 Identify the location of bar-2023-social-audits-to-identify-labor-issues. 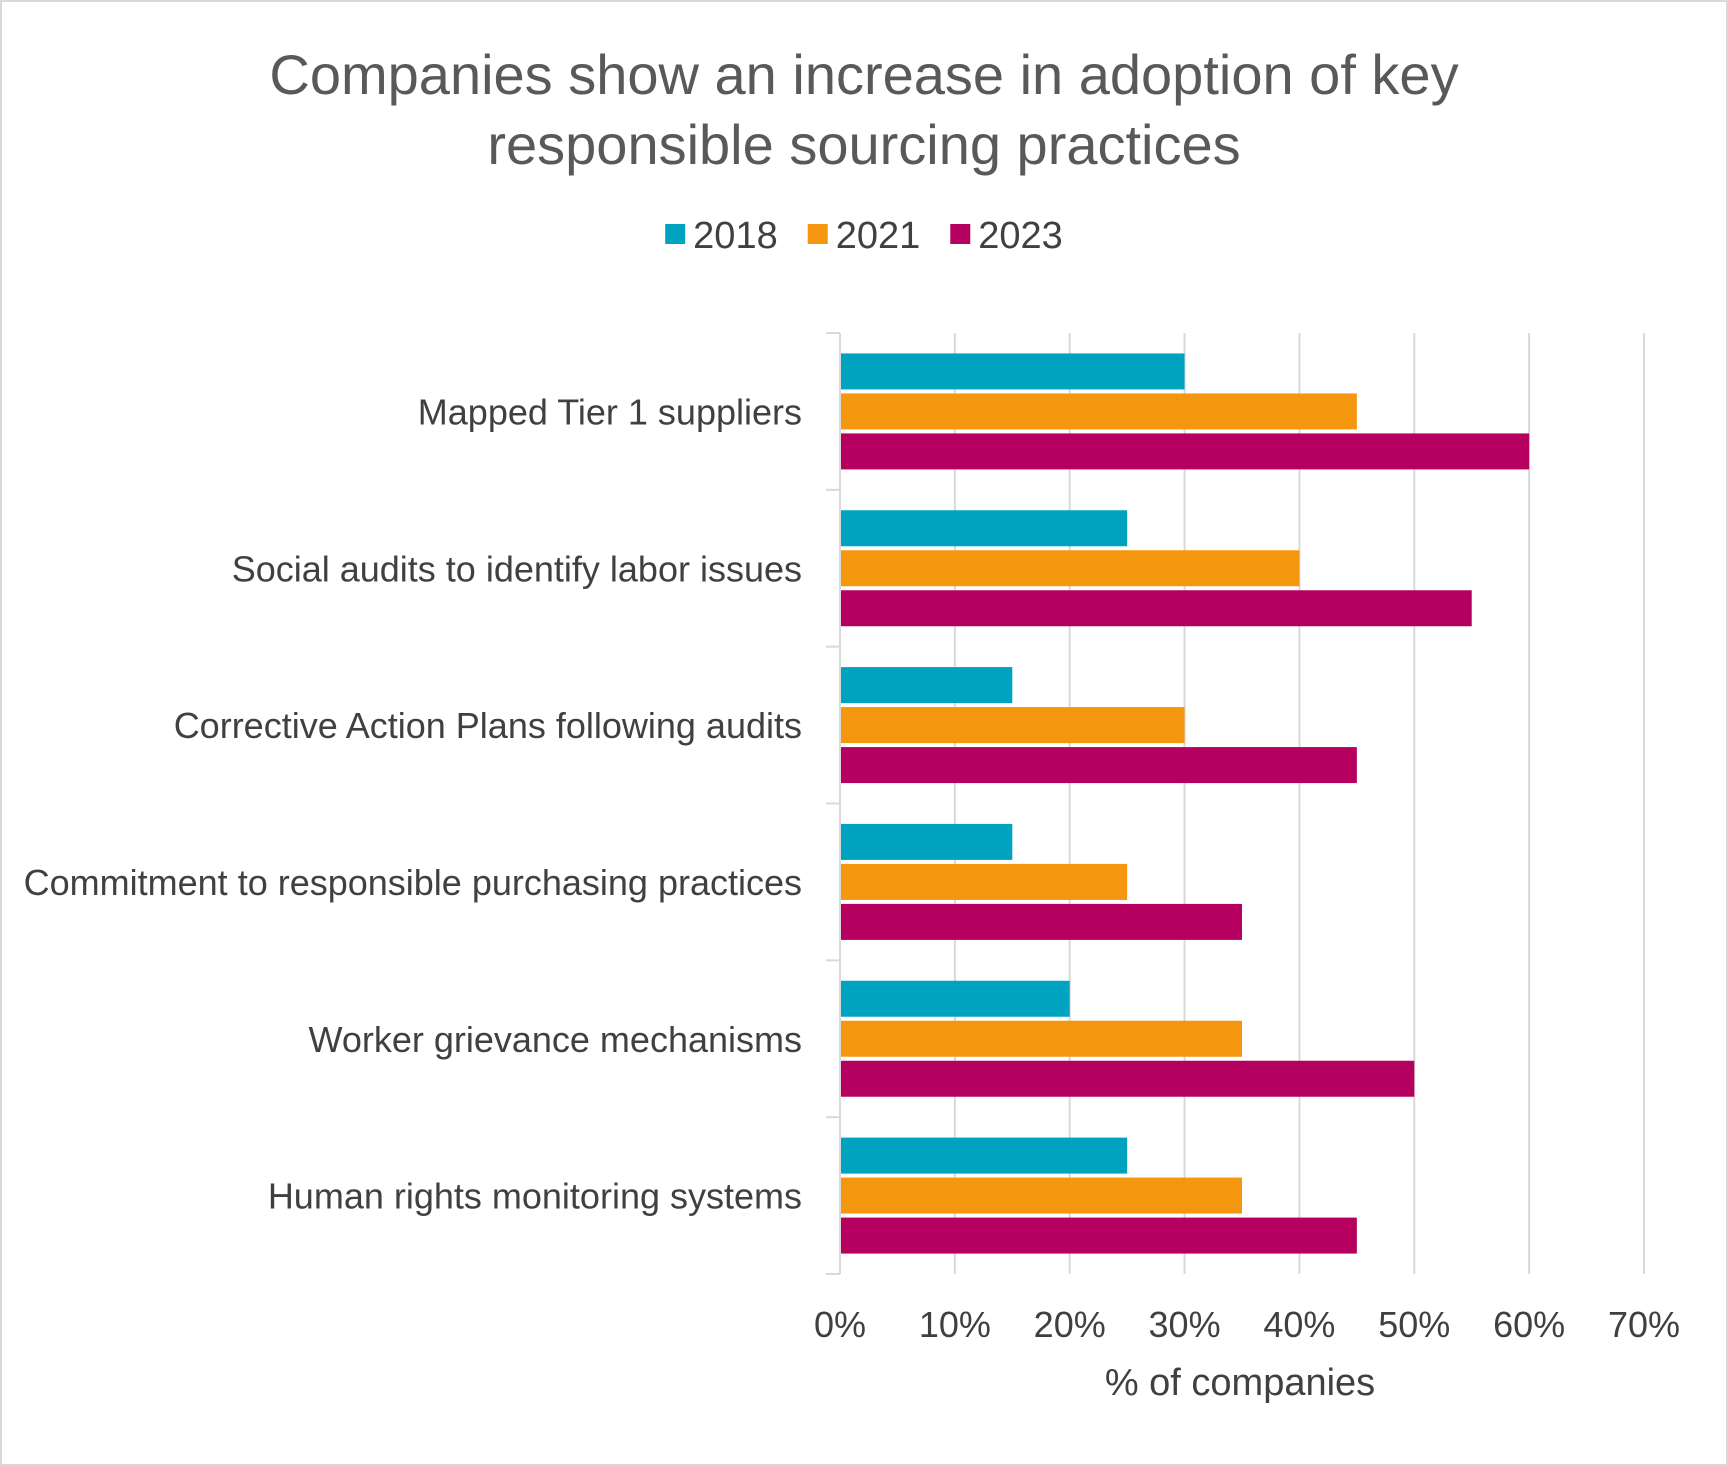
(1156, 608).